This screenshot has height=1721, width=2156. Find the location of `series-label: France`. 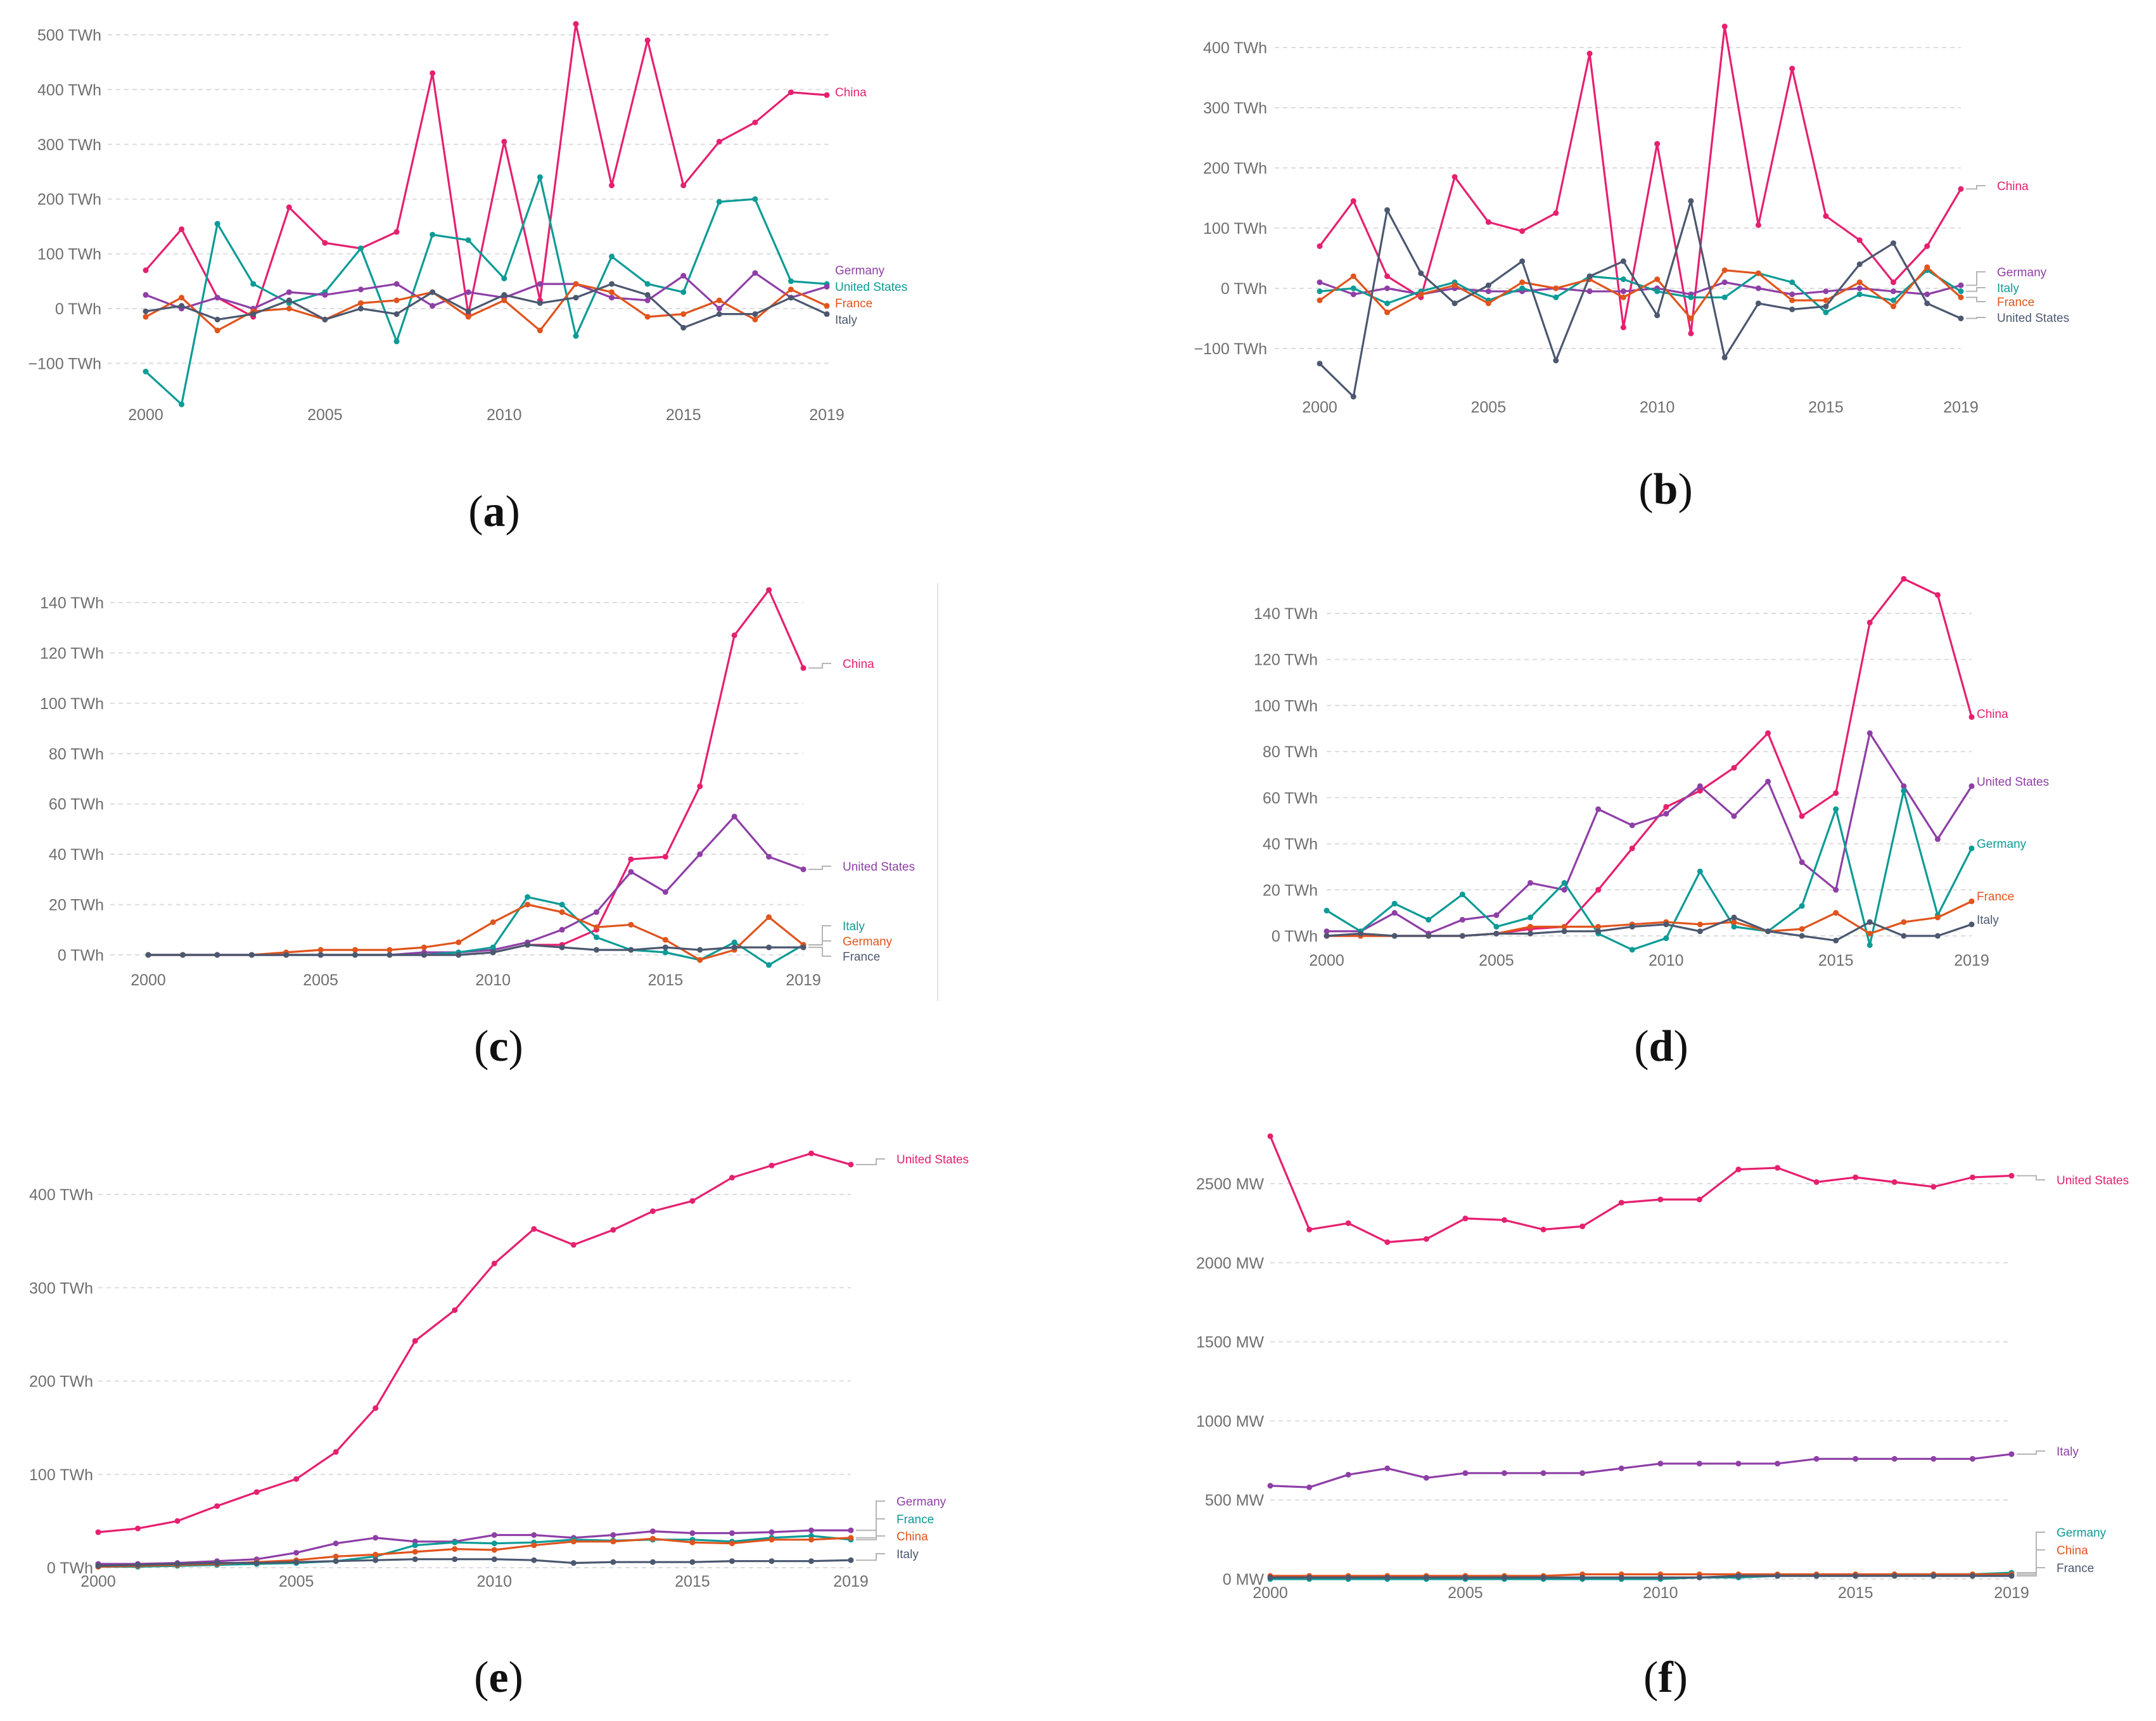

series-label: France is located at coordinates (853, 303).